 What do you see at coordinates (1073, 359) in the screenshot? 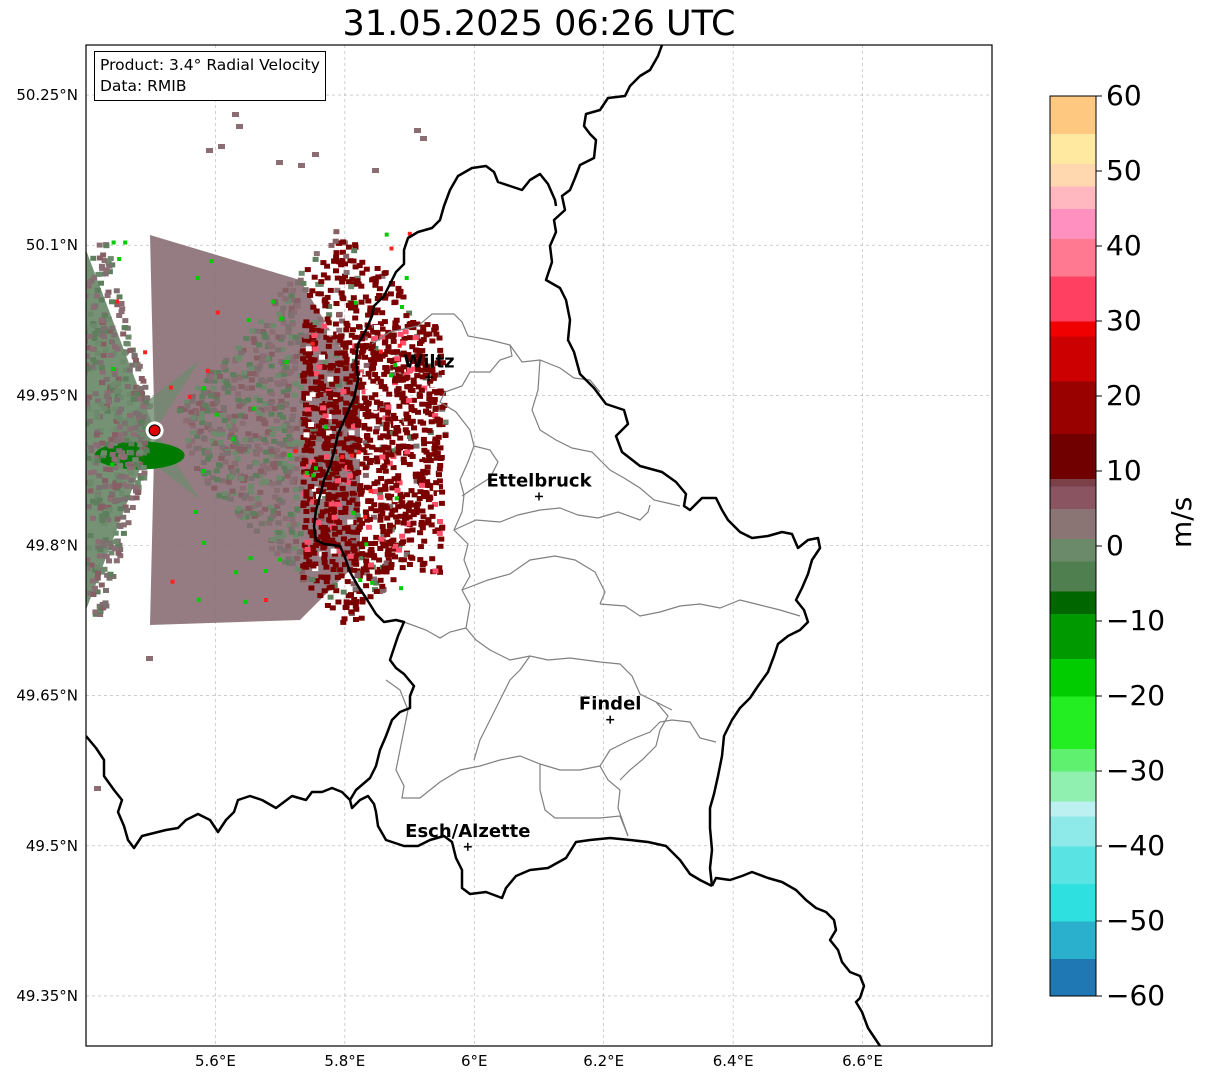
I see `colorbar-segment` at bounding box center [1073, 359].